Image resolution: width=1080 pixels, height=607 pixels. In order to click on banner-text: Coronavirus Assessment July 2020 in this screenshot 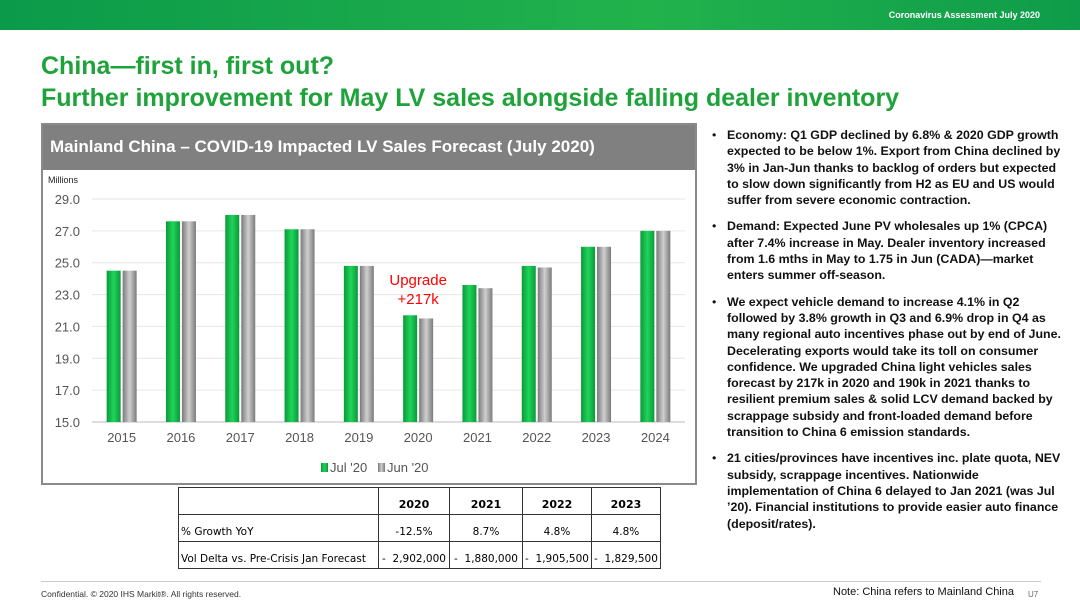, I will do `click(964, 15)`.